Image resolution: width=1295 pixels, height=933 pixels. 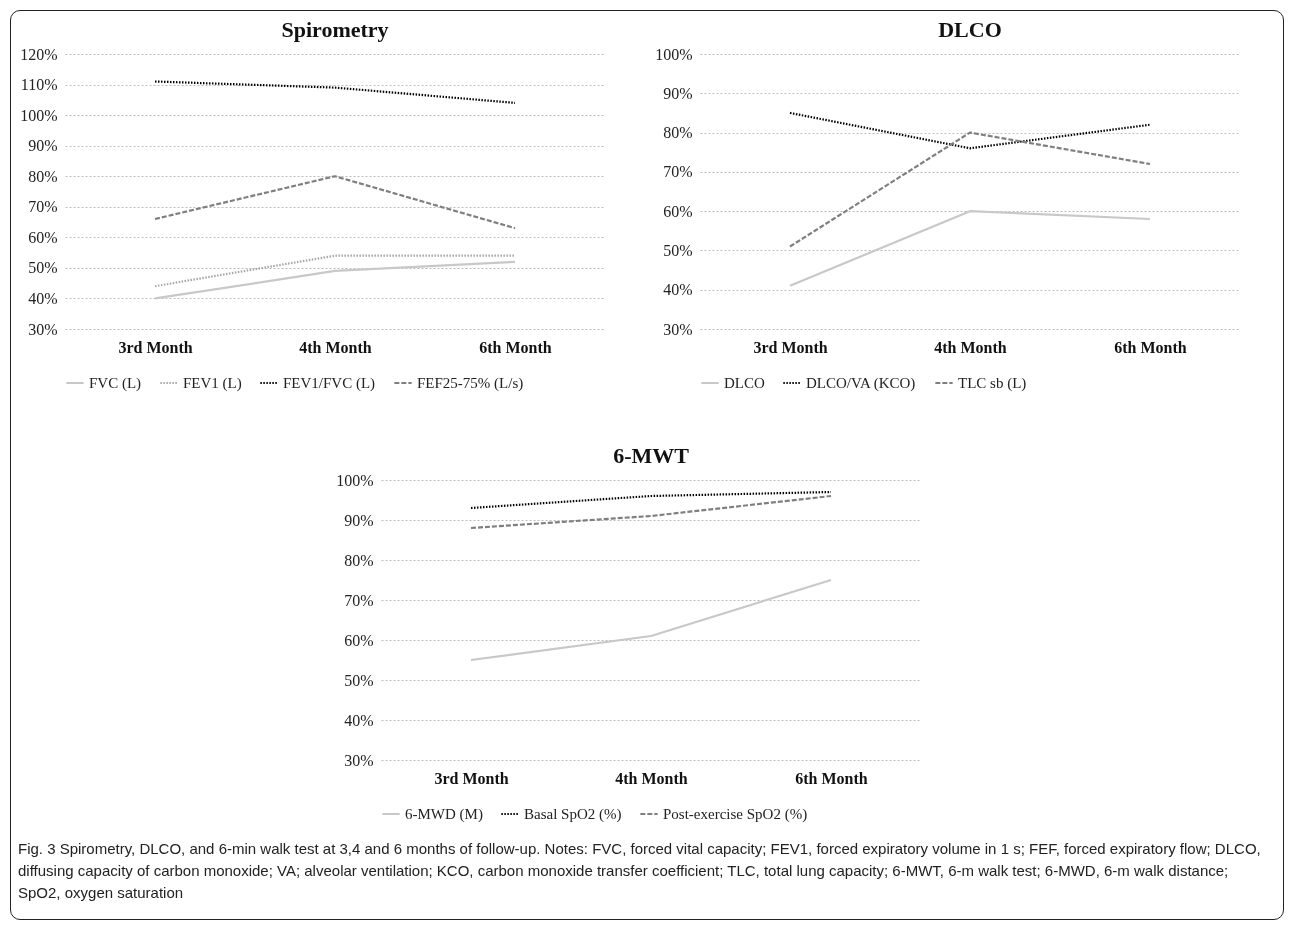 What do you see at coordinates (329, 383) in the screenshot?
I see `legend-label: FEV1/FVC (L)` at bounding box center [329, 383].